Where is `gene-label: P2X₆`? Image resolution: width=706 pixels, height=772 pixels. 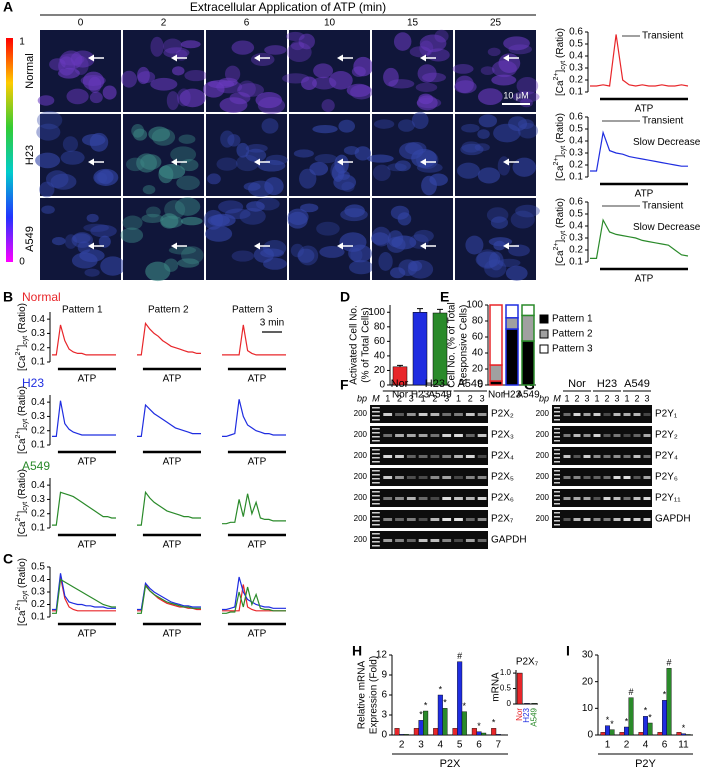 gene-label: P2X₆ is located at coordinates (502, 498).